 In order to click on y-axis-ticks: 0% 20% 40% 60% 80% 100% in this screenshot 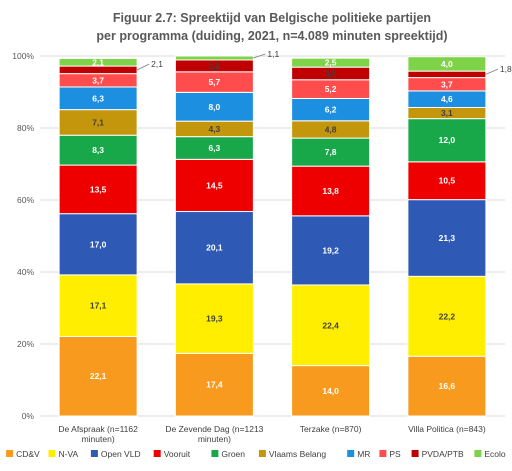, I will do `click(23, 236)`.